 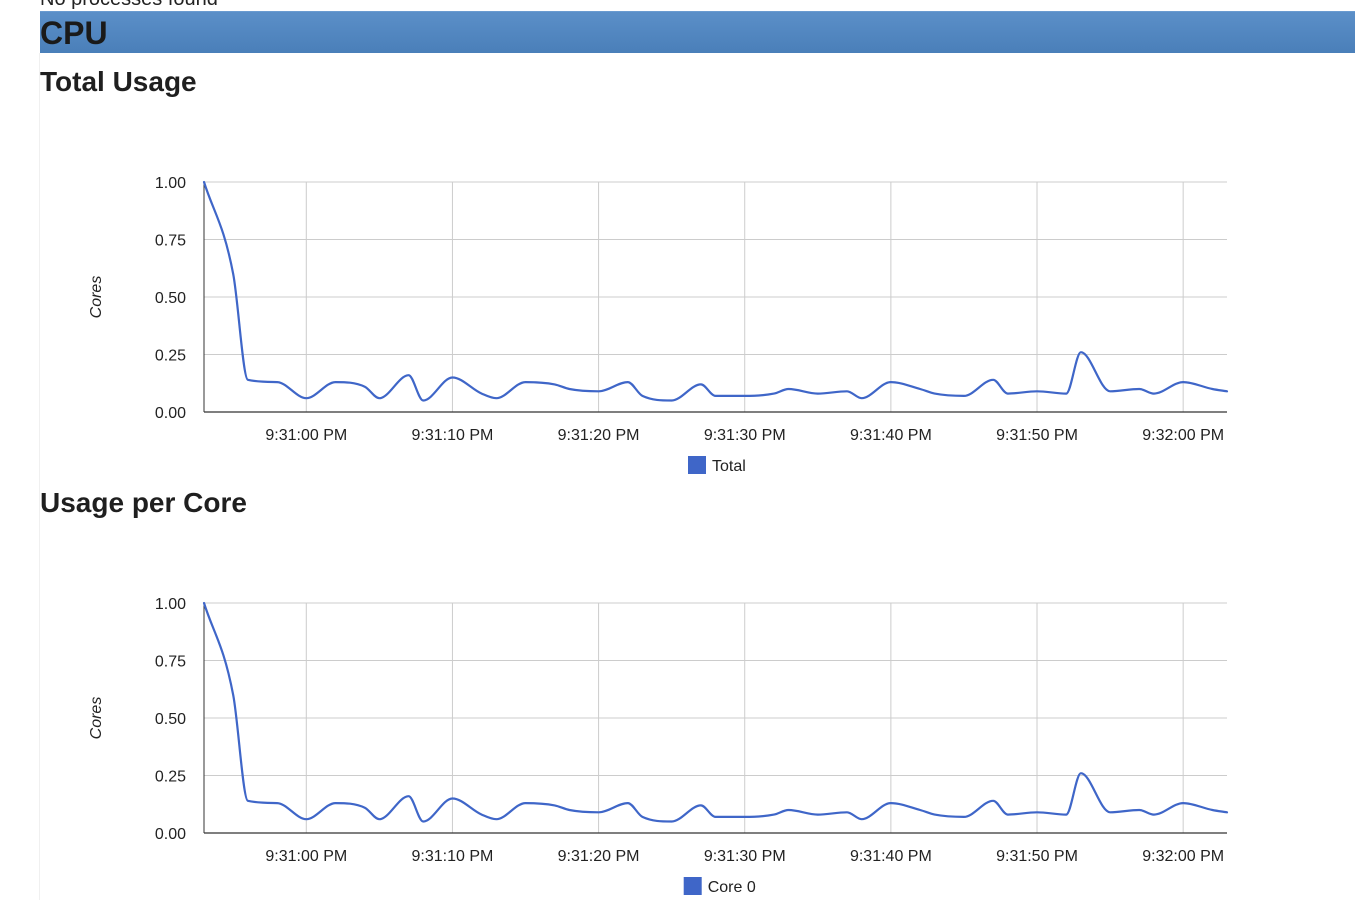 What do you see at coordinates (692, 886) in the screenshot?
I see `usage-per-core-legend-swatch` at bounding box center [692, 886].